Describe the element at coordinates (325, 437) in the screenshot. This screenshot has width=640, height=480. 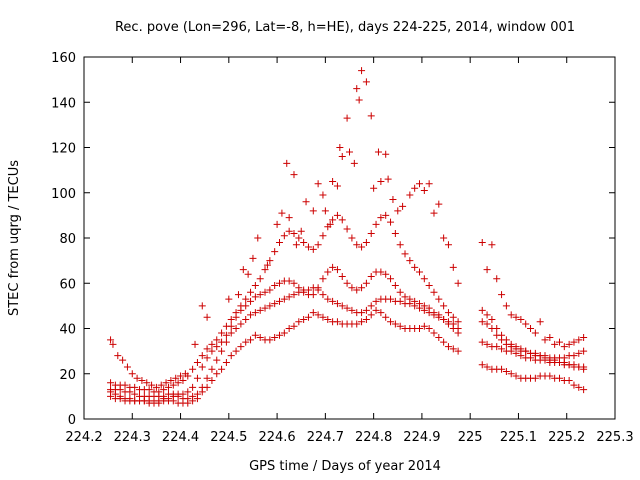
I see `x-tick-label: 224.7` at that location.